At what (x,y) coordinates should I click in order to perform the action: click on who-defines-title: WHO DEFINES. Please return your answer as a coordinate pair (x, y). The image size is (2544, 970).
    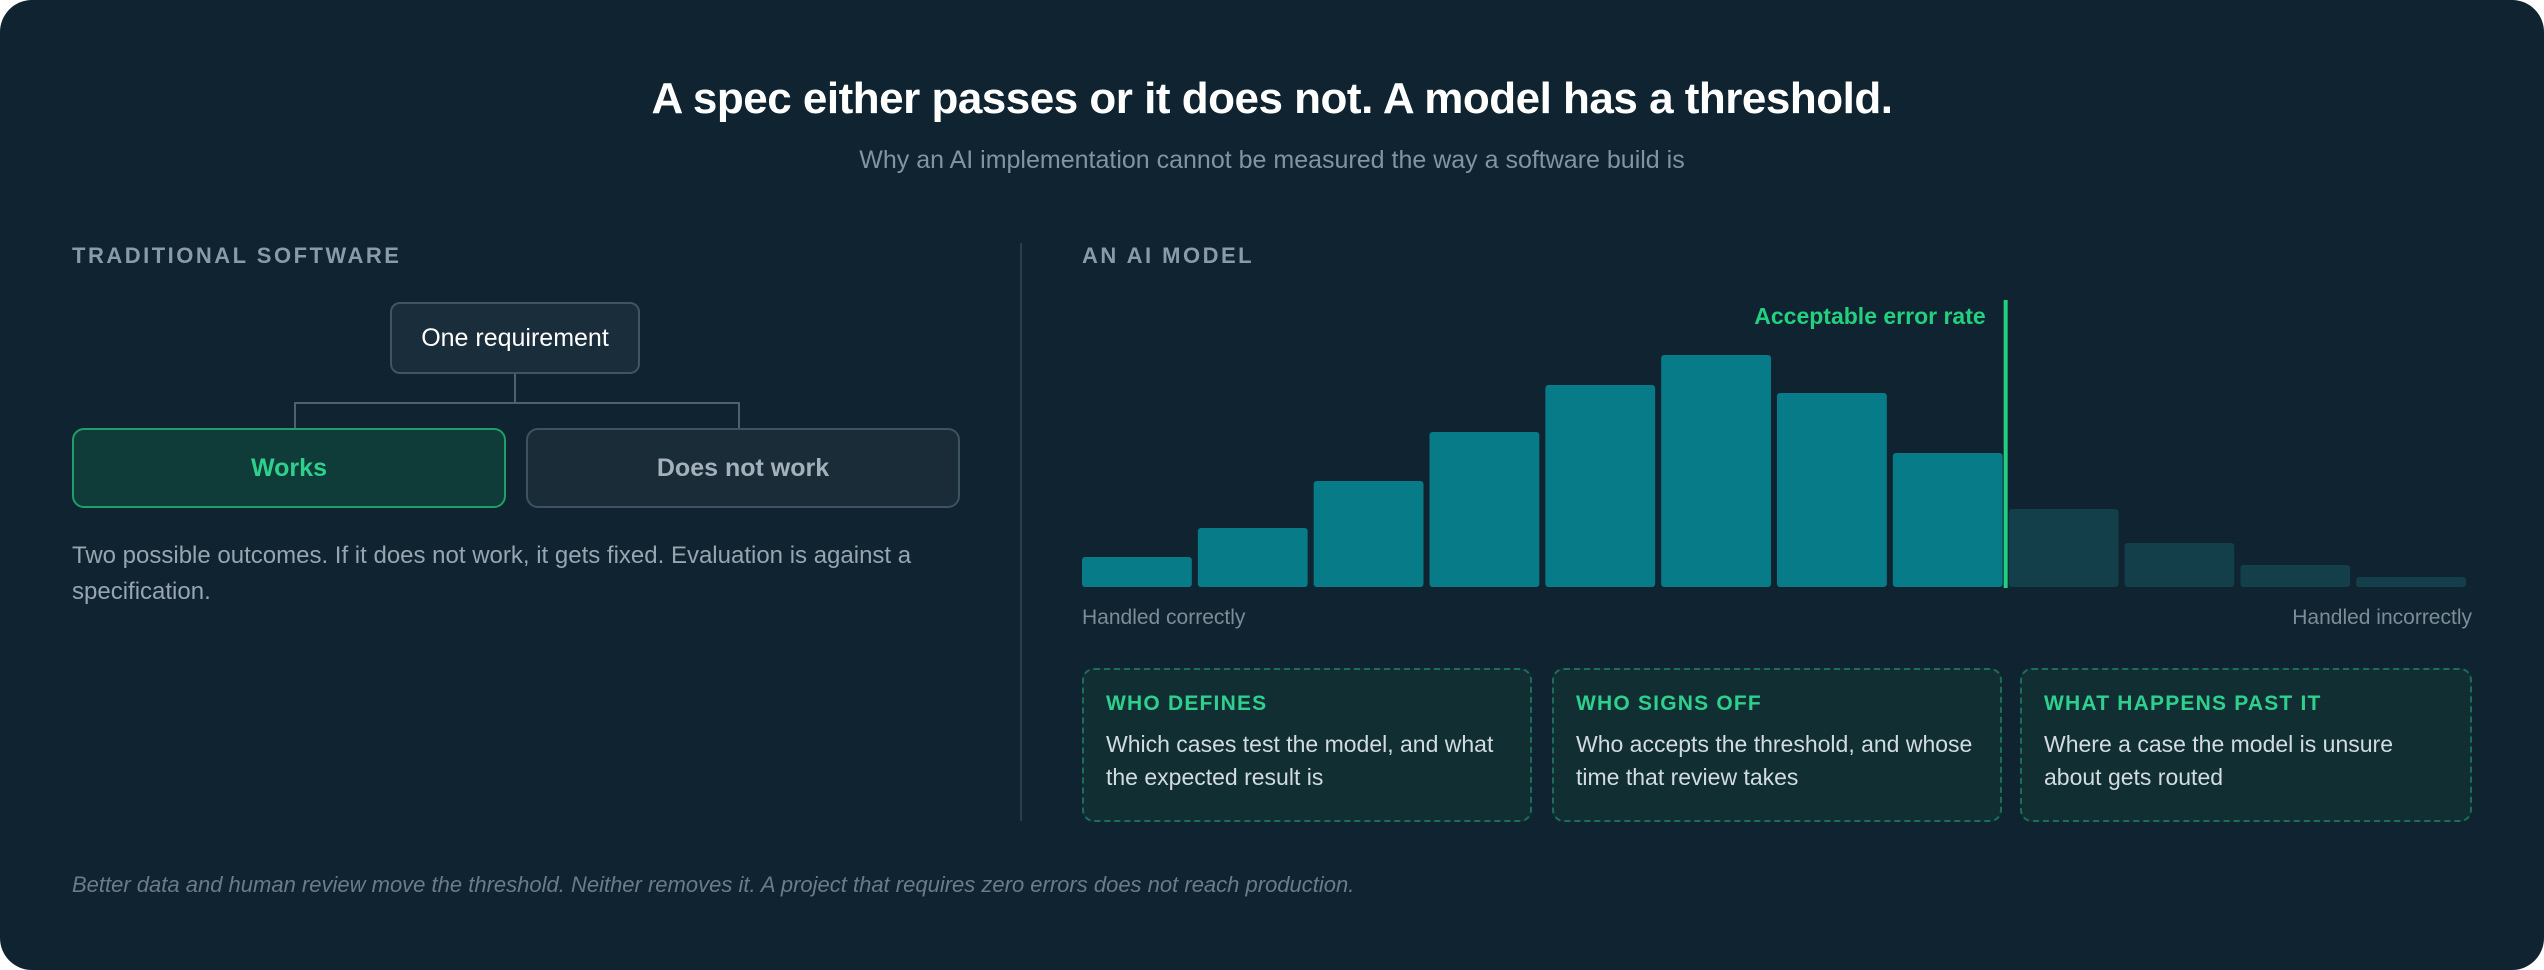
    Looking at the image, I should click on (1187, 703).